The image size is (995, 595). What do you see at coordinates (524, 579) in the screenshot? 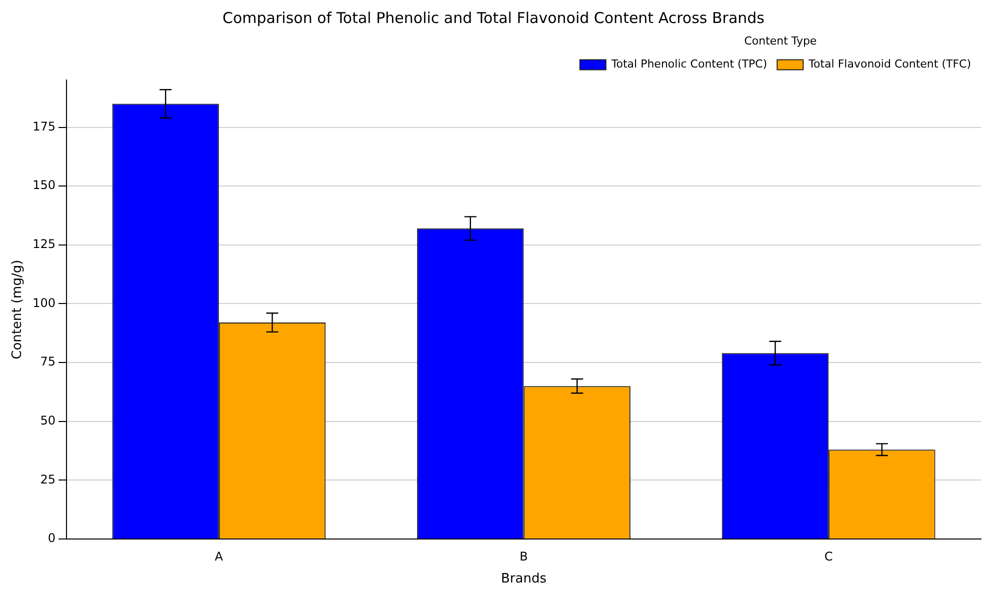
I see `x-axis-title: Brands` at bounding box center [524, 579].